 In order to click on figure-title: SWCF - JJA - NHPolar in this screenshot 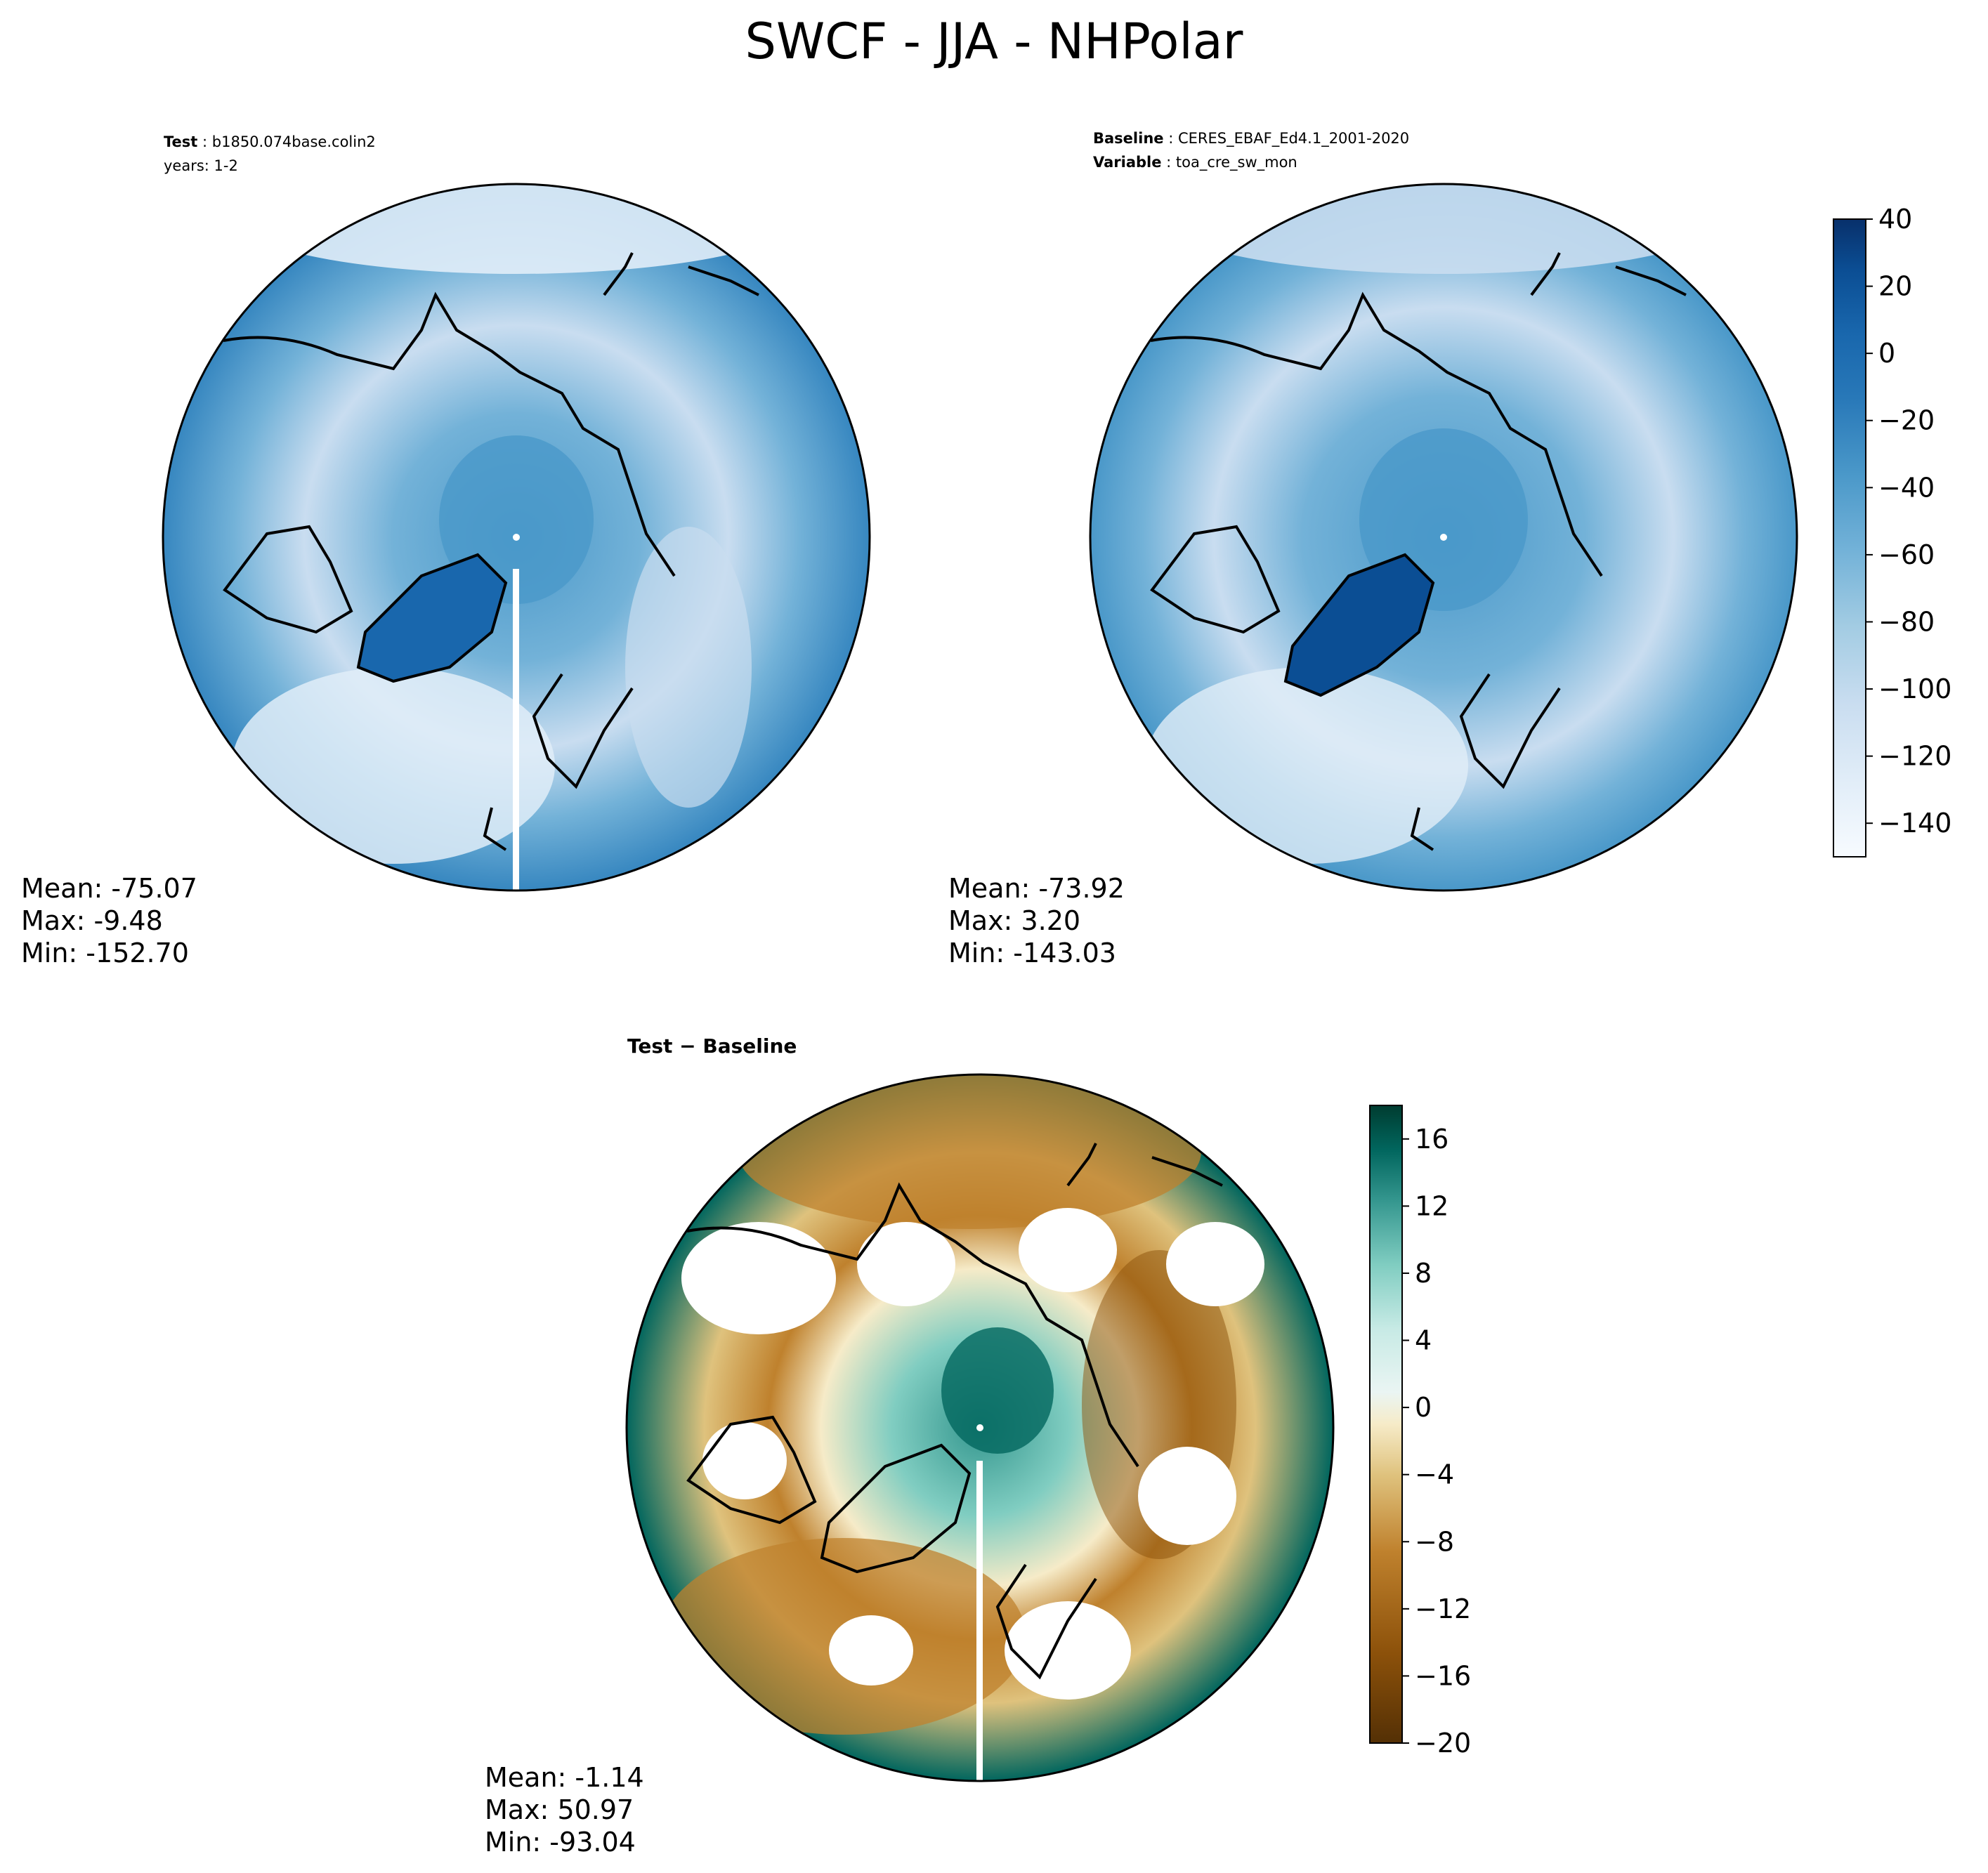, I will do `click(994, 41)`.